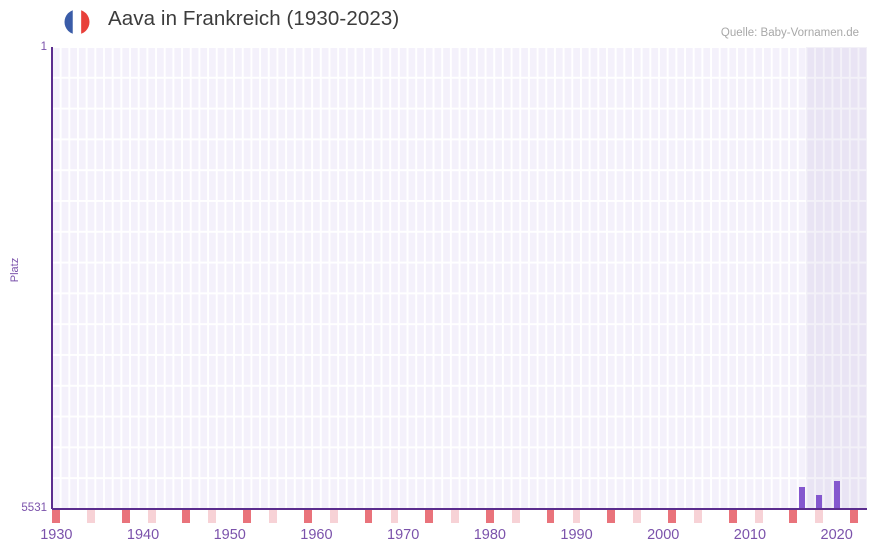 Image resolution: width=873 pixels, height=552 pixels. I want to click on y-axis-title: Platz, so click(15, 270).